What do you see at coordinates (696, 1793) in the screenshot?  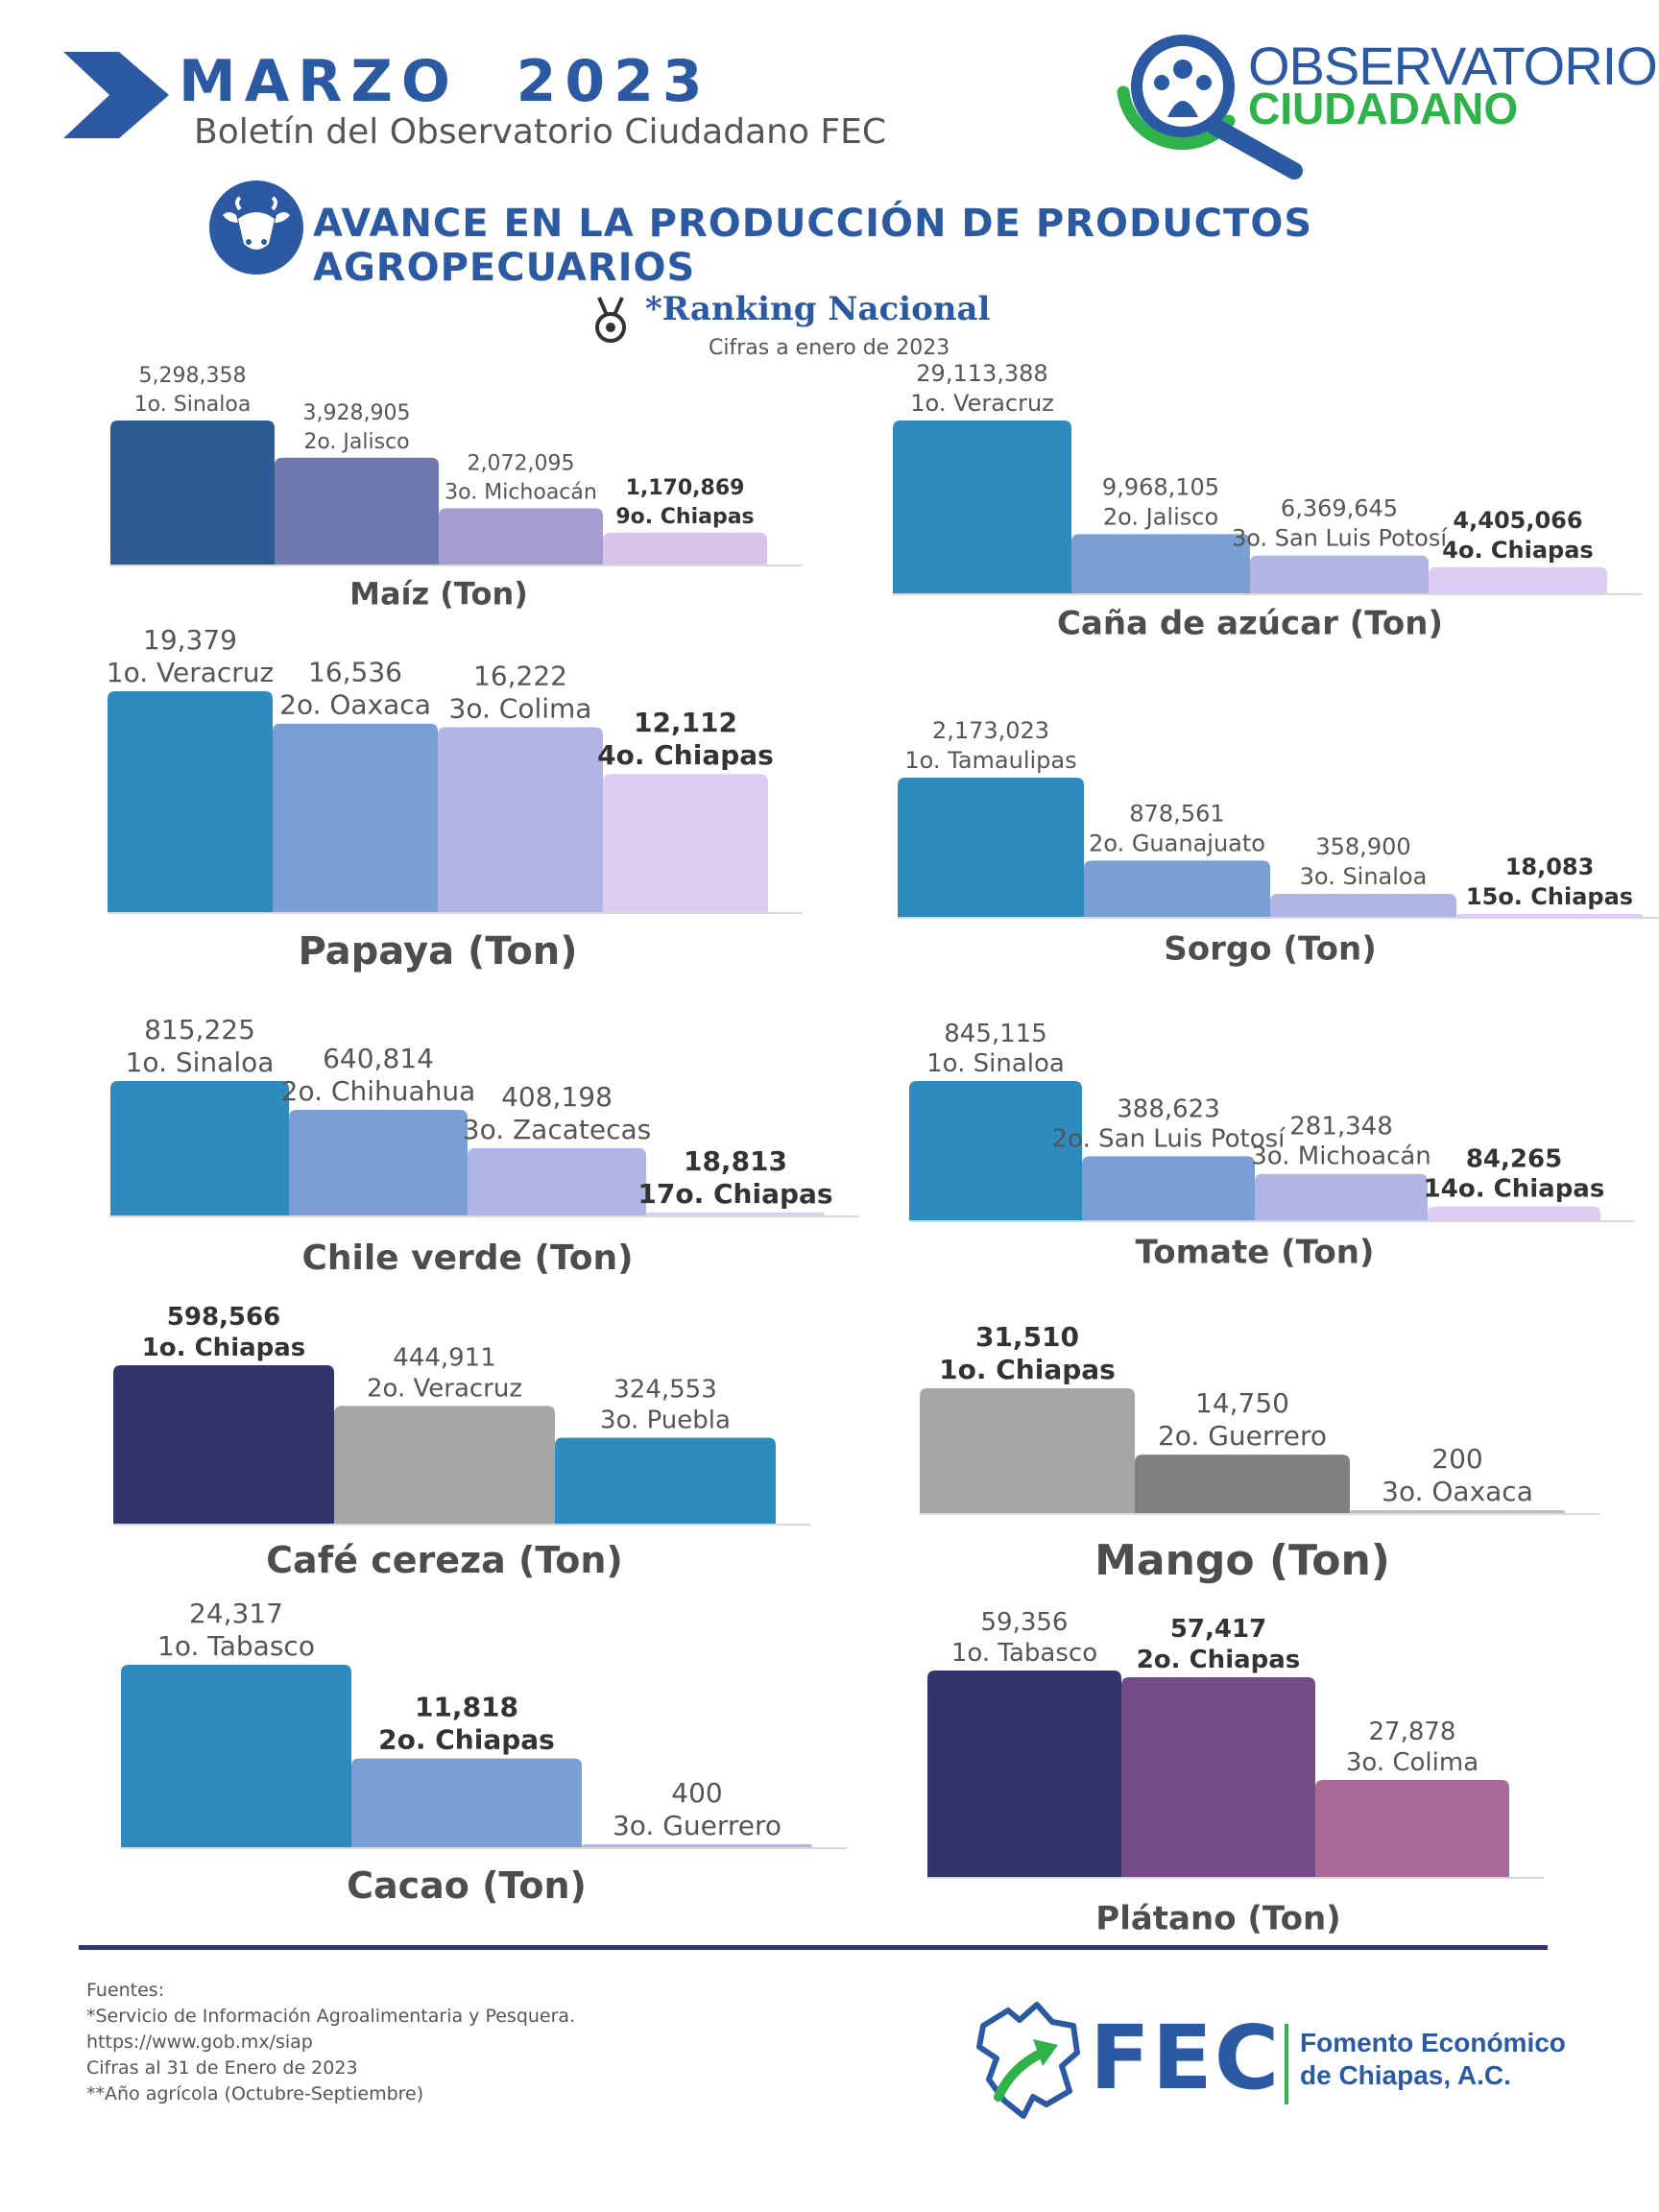 I see `data-label: 400` at bounding box center [696, 1793].